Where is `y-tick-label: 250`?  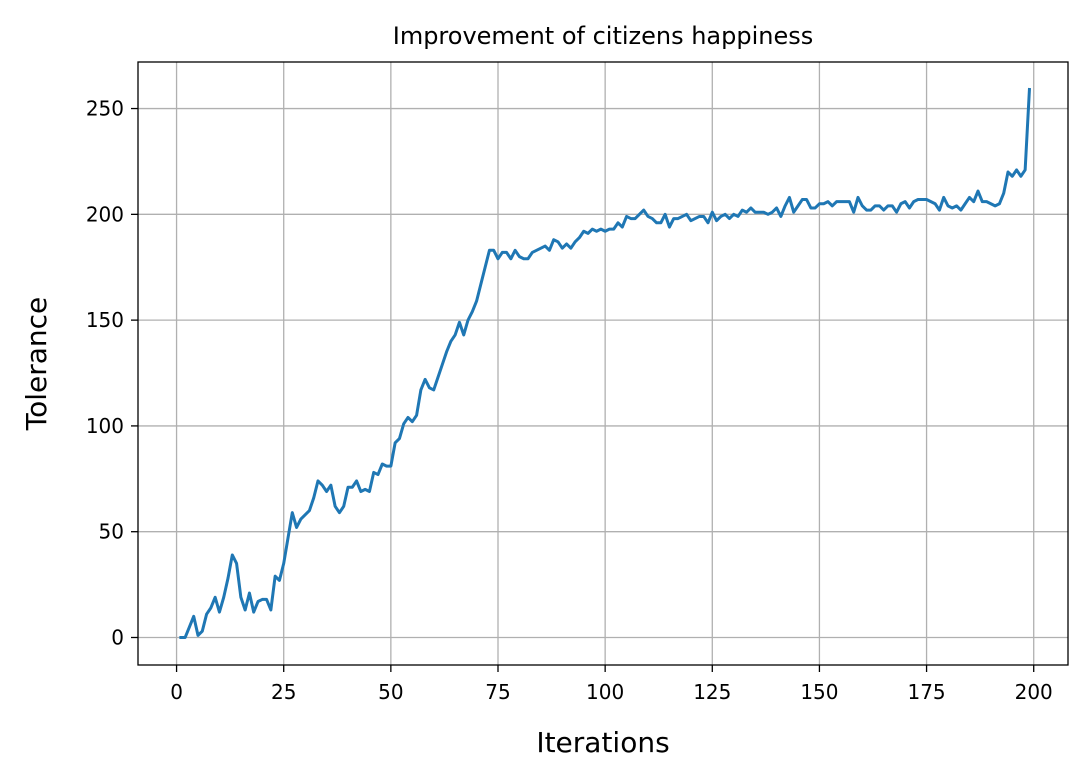
y-tick-label: 250 is located at coordinates (105, 109).